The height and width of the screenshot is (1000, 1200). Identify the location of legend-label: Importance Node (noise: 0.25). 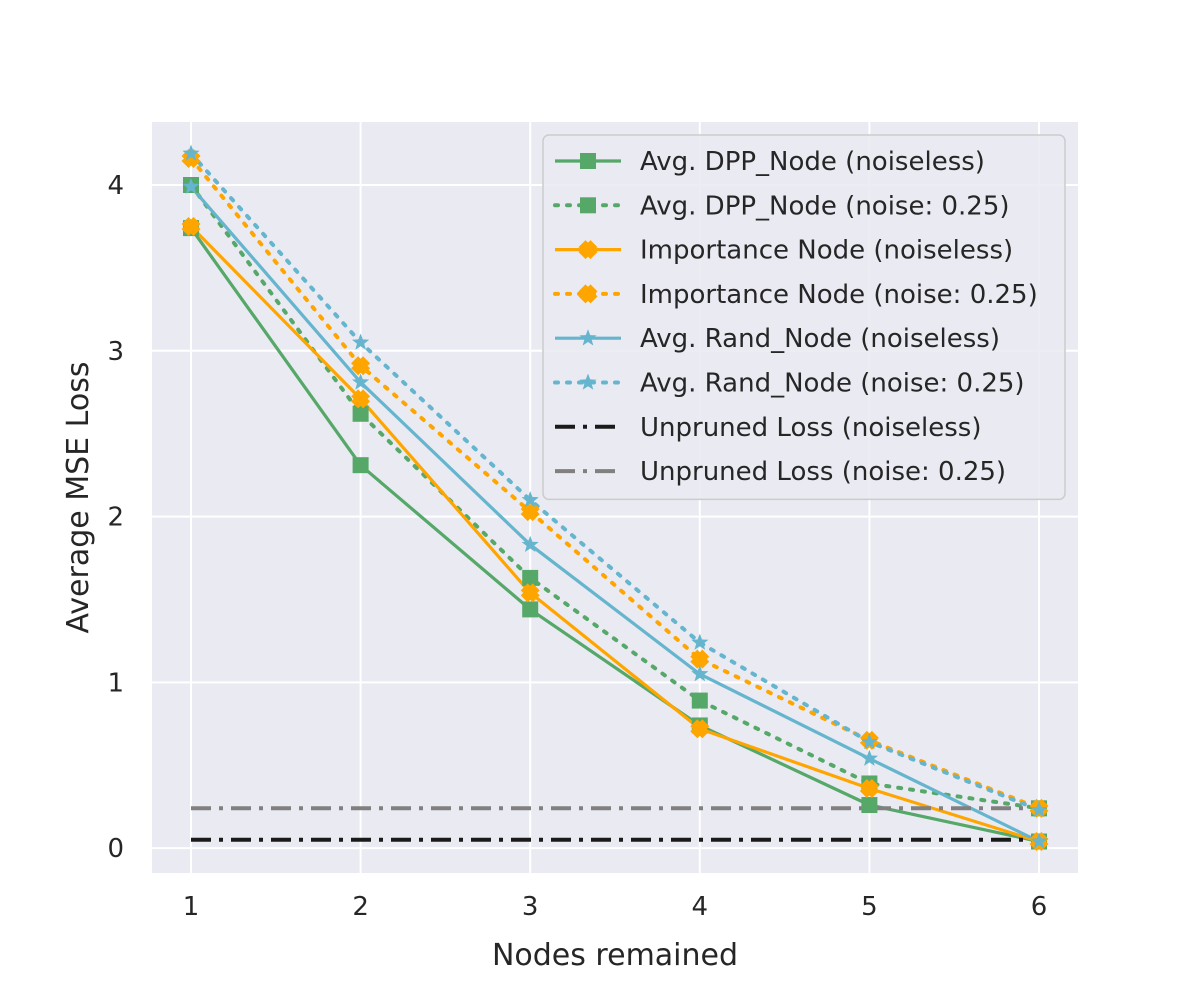
(839, 295).